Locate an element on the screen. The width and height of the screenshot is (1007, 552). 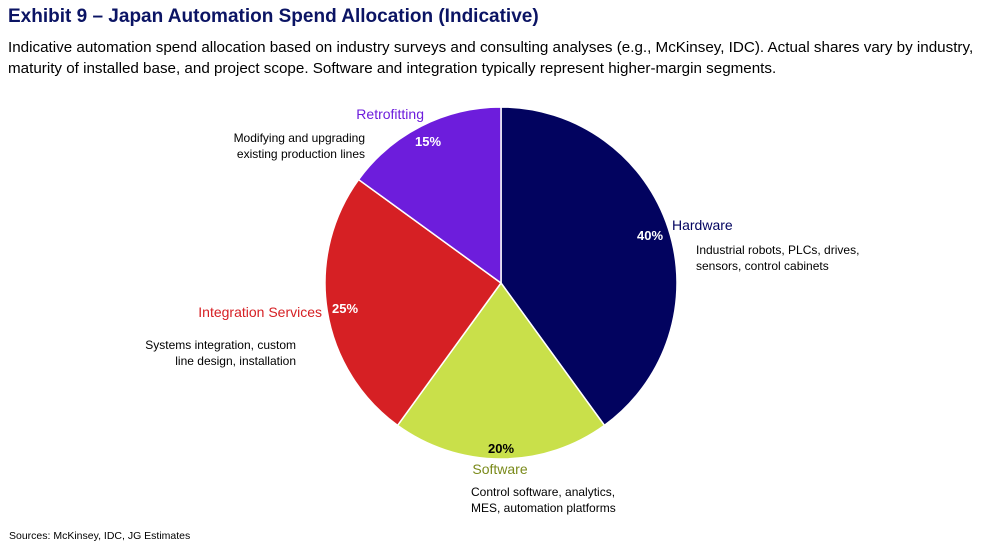
slice-description-integration-services: Systems integration, custom is located at coordinates (220, 345).